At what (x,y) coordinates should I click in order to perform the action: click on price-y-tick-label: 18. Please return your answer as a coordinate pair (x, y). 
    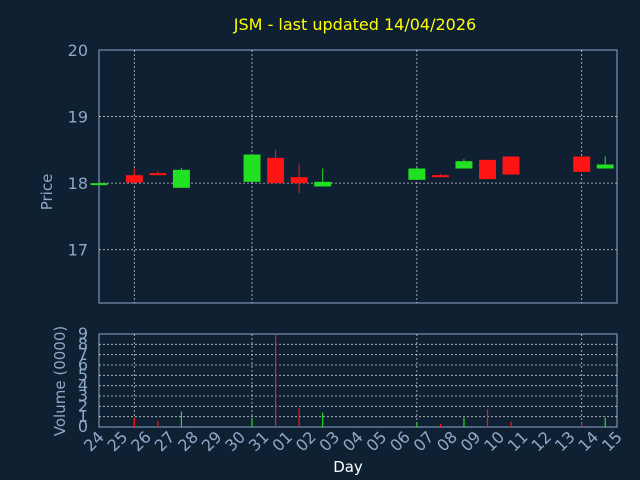
    Looking at the image, I should click on (78, 183).